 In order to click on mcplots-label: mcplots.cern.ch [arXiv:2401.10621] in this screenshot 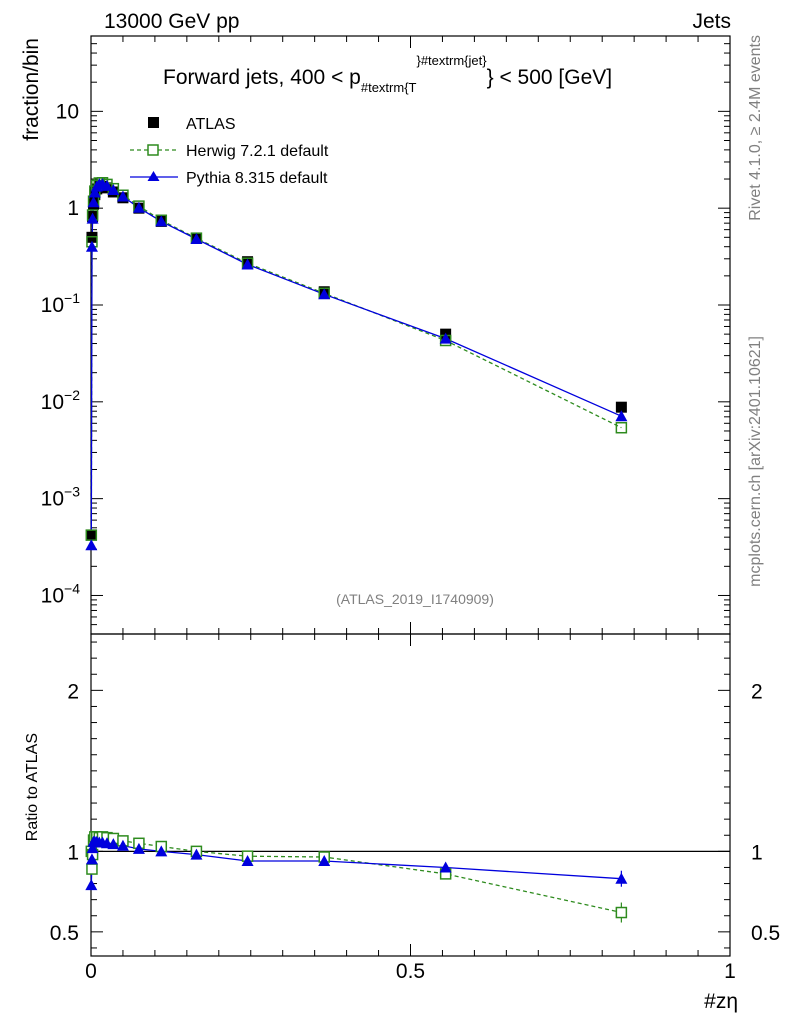, I will do `click(755, 461)`.